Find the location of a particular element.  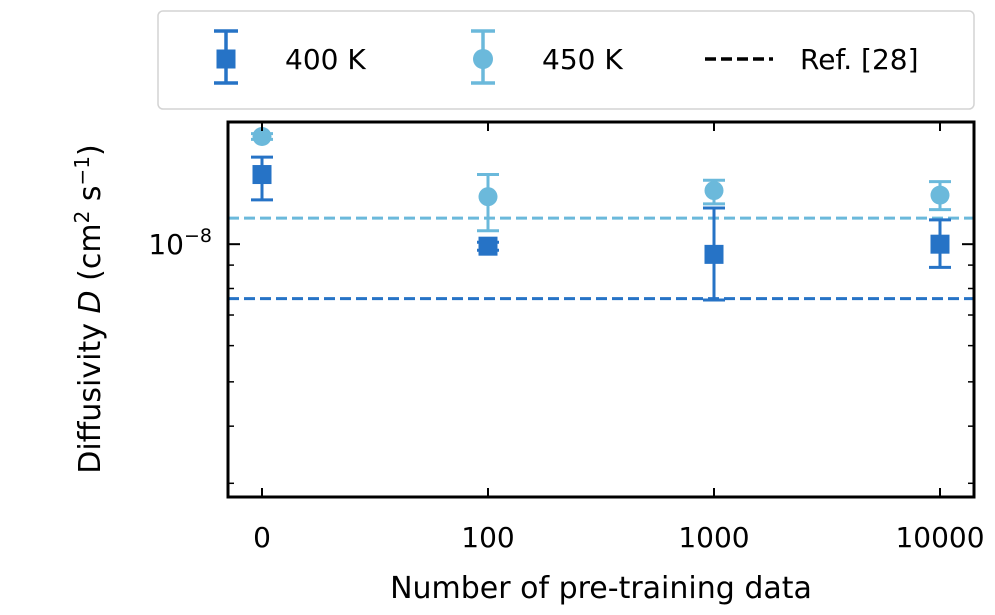

x-tick-label: 0 is located at coordinates (262, 537).